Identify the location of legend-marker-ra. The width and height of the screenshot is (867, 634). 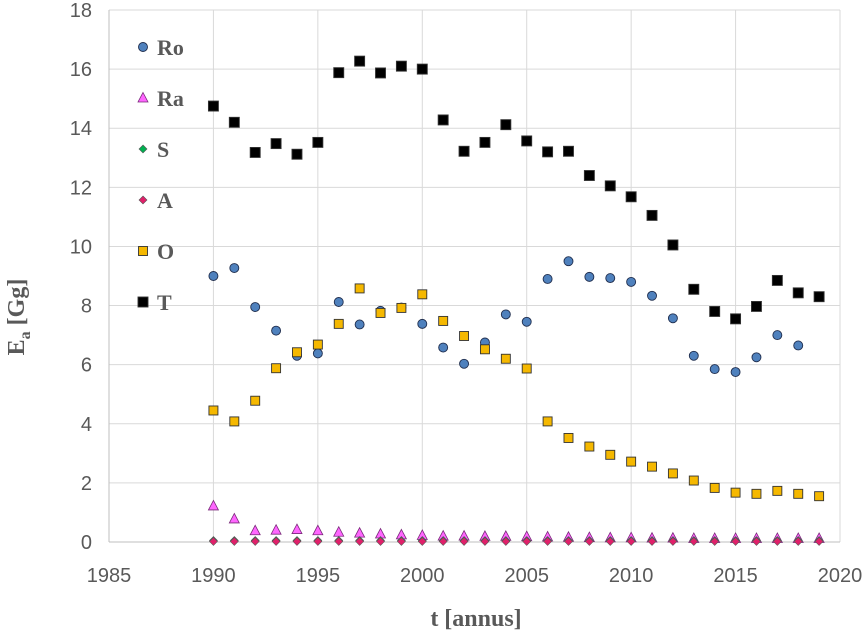
(143, 97).